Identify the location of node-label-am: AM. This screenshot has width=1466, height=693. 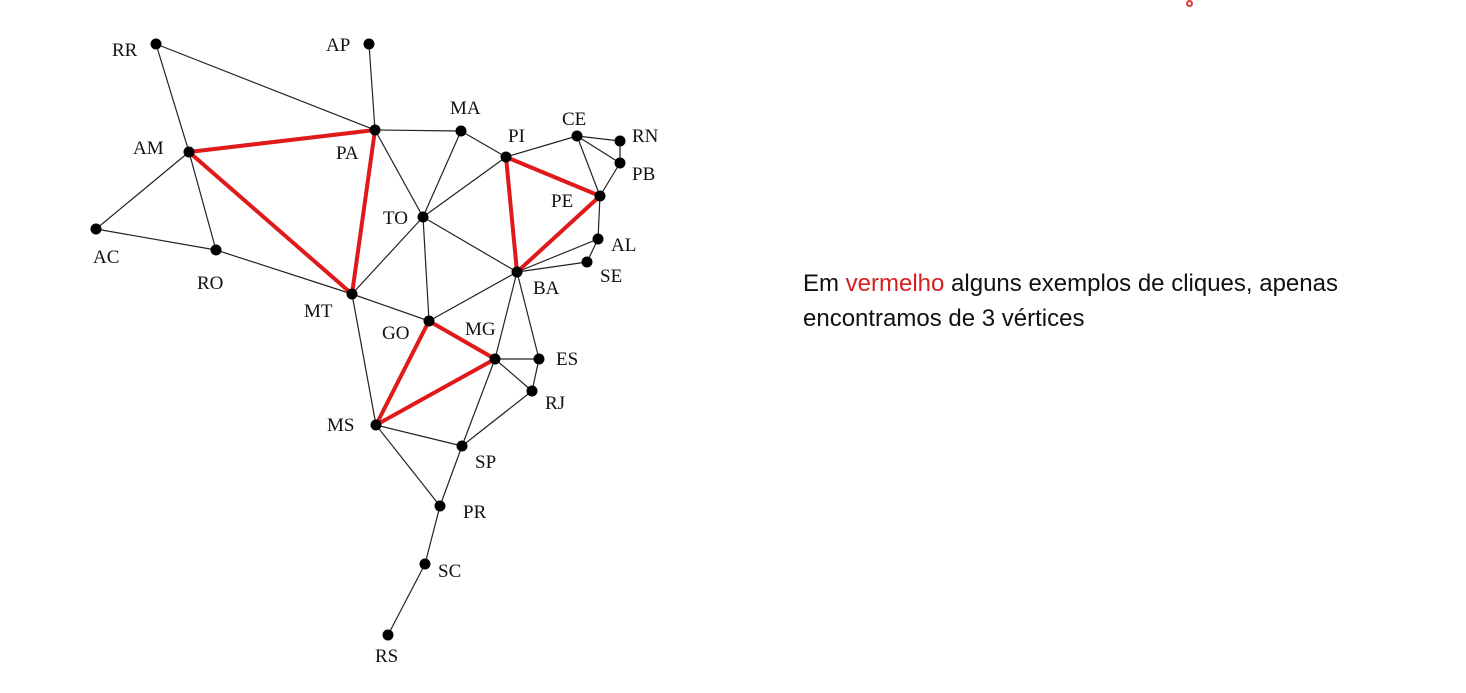
(148, 148).